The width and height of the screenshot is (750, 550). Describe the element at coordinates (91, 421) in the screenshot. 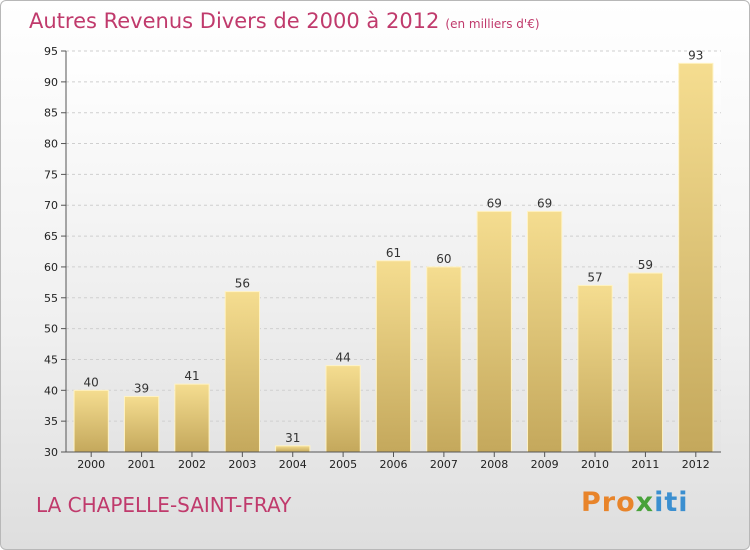

I see `bar-2000` at that location.